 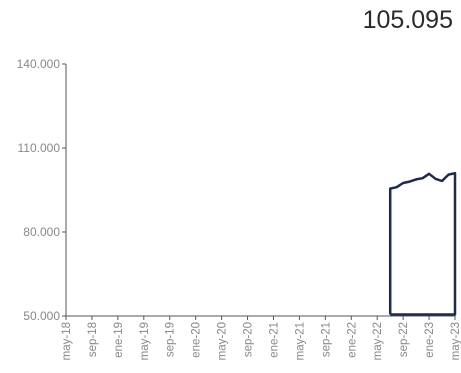 What do you see at coordinates (67, 341) in the screenshot?
I see `x-tick-label: may-18` at bounding box center [67, 341].